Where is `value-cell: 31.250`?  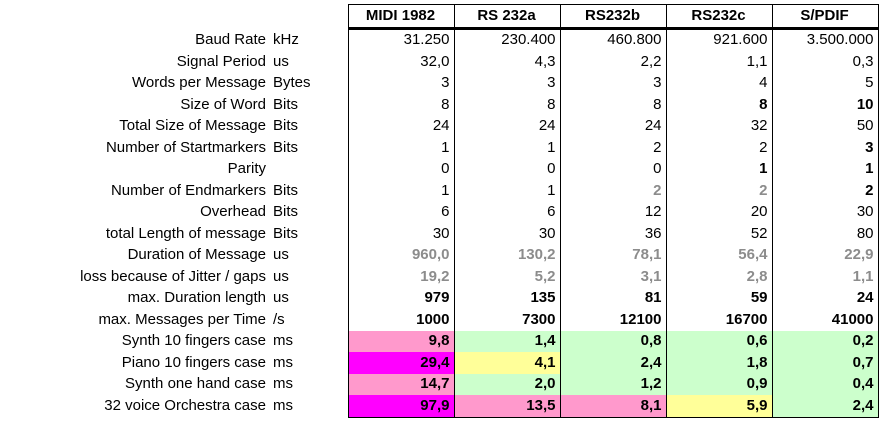
value-cell: 31.250 is located at coordinates (401, 39).